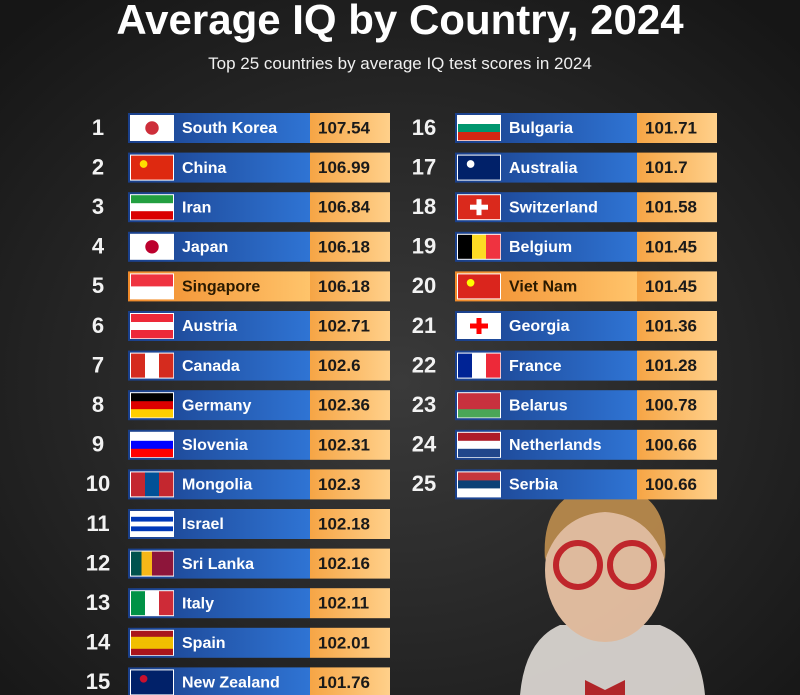 The image size is (800, 695). What do you see at coordinates (204, 643) in the screenshot?
I see `country-name: Spain` at bounding box center [204, 643].